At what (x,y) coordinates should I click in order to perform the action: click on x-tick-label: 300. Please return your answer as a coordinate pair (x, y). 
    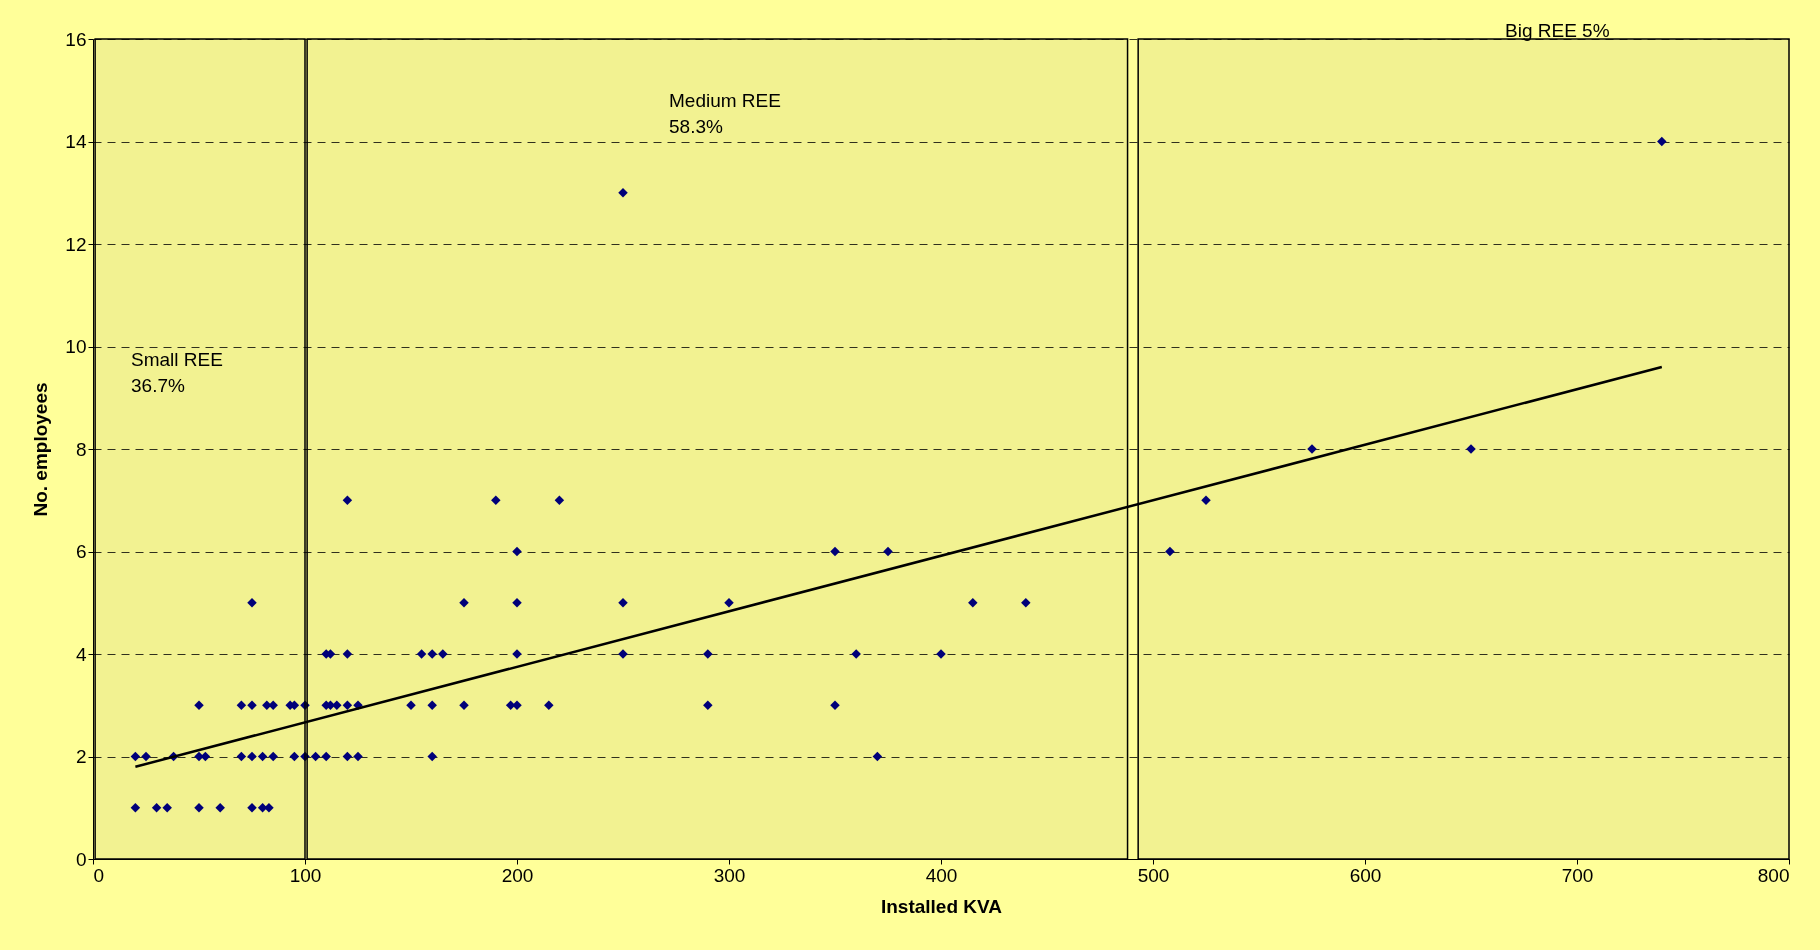
    Looking at the image, I should click on (729, 875).